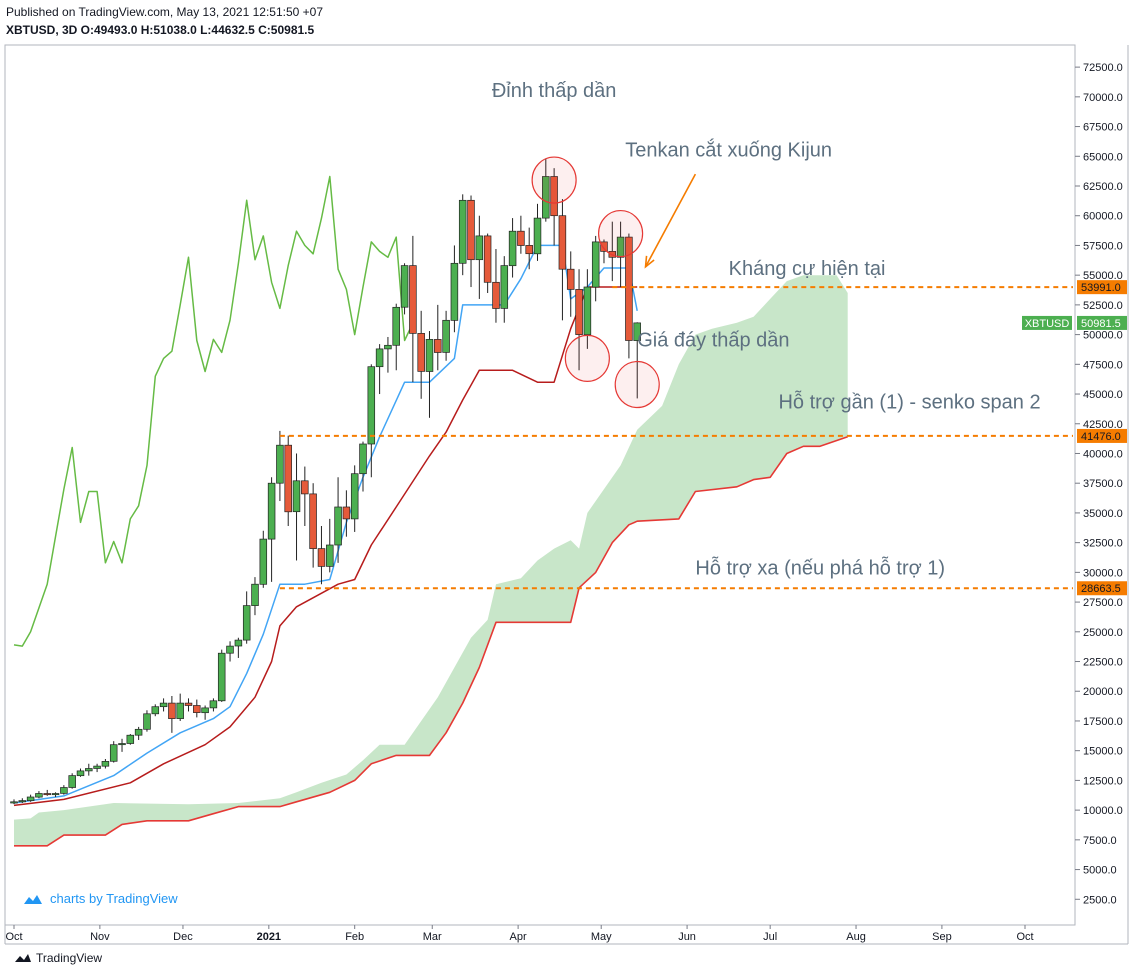 This screenshot has width=1134, height=979. Describe the element at coordinates (1103, 187) in the screenshot. I see `y-tick-label: 62500.0` at that location.